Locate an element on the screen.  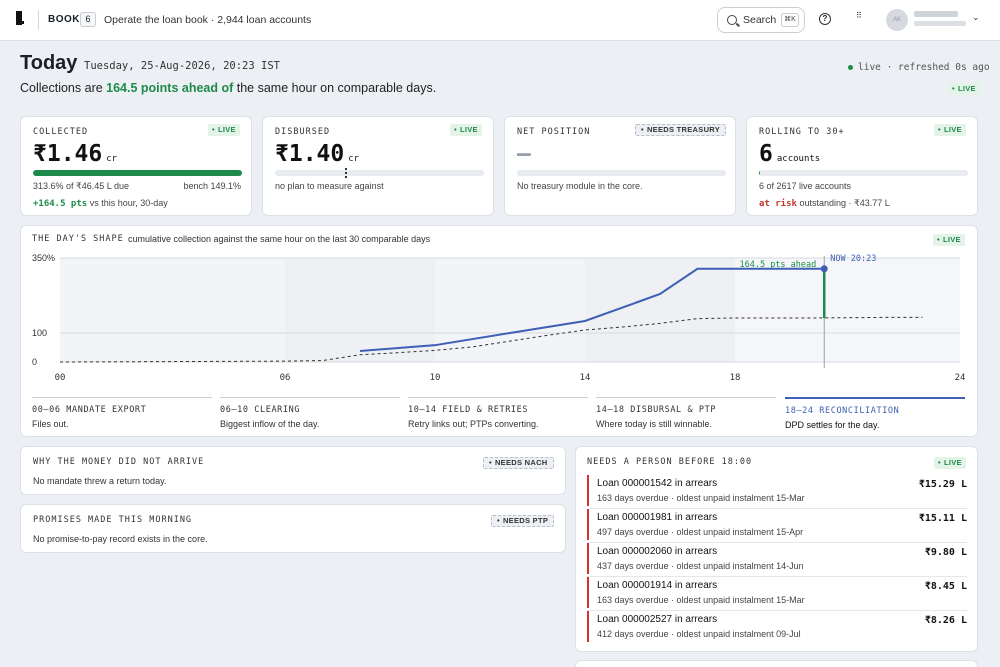
needs-live-badge: LIVE is located at coordinates (950, 463).